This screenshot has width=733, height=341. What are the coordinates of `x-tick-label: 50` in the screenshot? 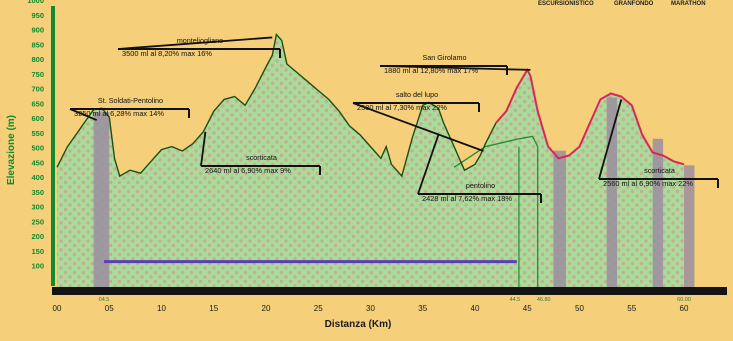 It's located at (579, 308).